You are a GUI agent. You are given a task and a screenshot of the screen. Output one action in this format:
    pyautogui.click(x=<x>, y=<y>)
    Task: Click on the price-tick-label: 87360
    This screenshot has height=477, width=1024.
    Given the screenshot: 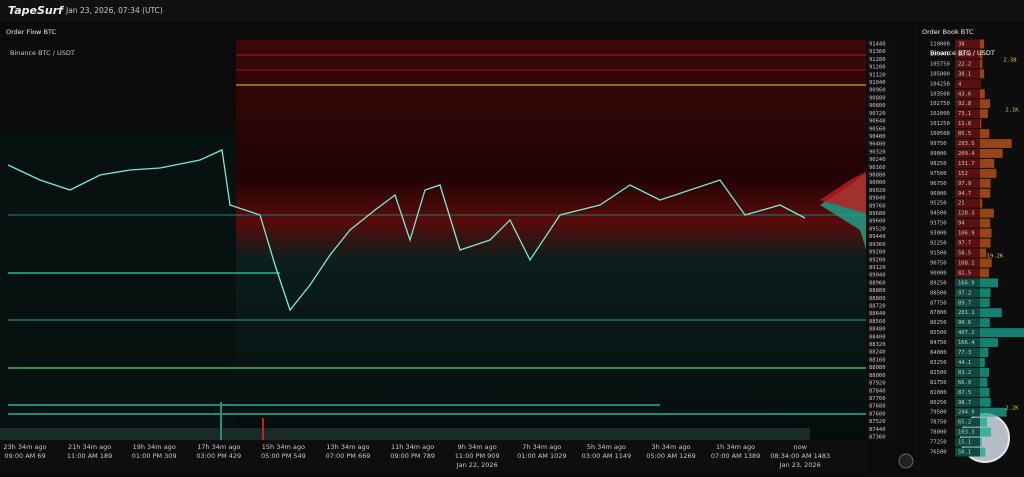 What is the action you would take?
    pyautogui.click(x=877, y=438)
    